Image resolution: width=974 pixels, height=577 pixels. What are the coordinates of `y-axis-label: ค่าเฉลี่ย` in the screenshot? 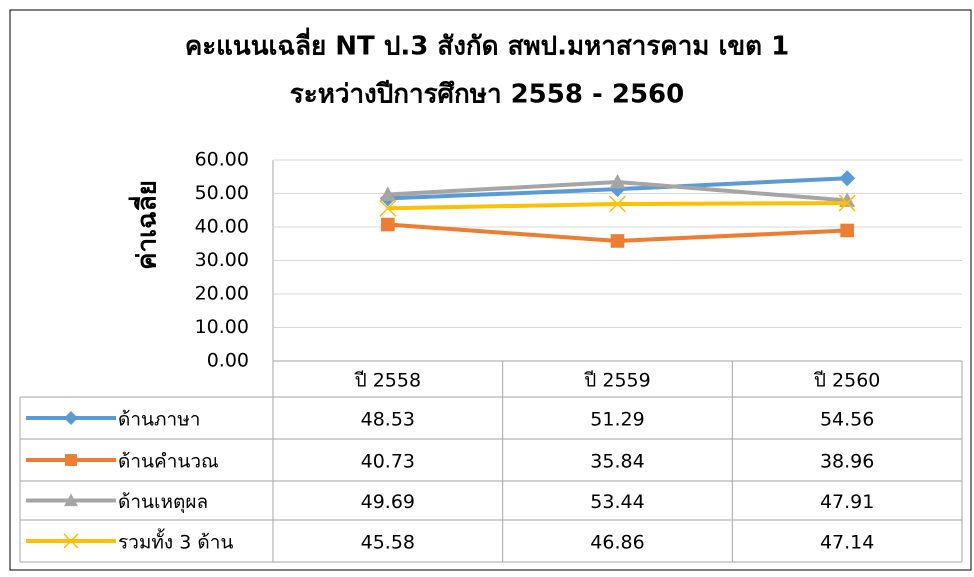 It's located at (145, 225).